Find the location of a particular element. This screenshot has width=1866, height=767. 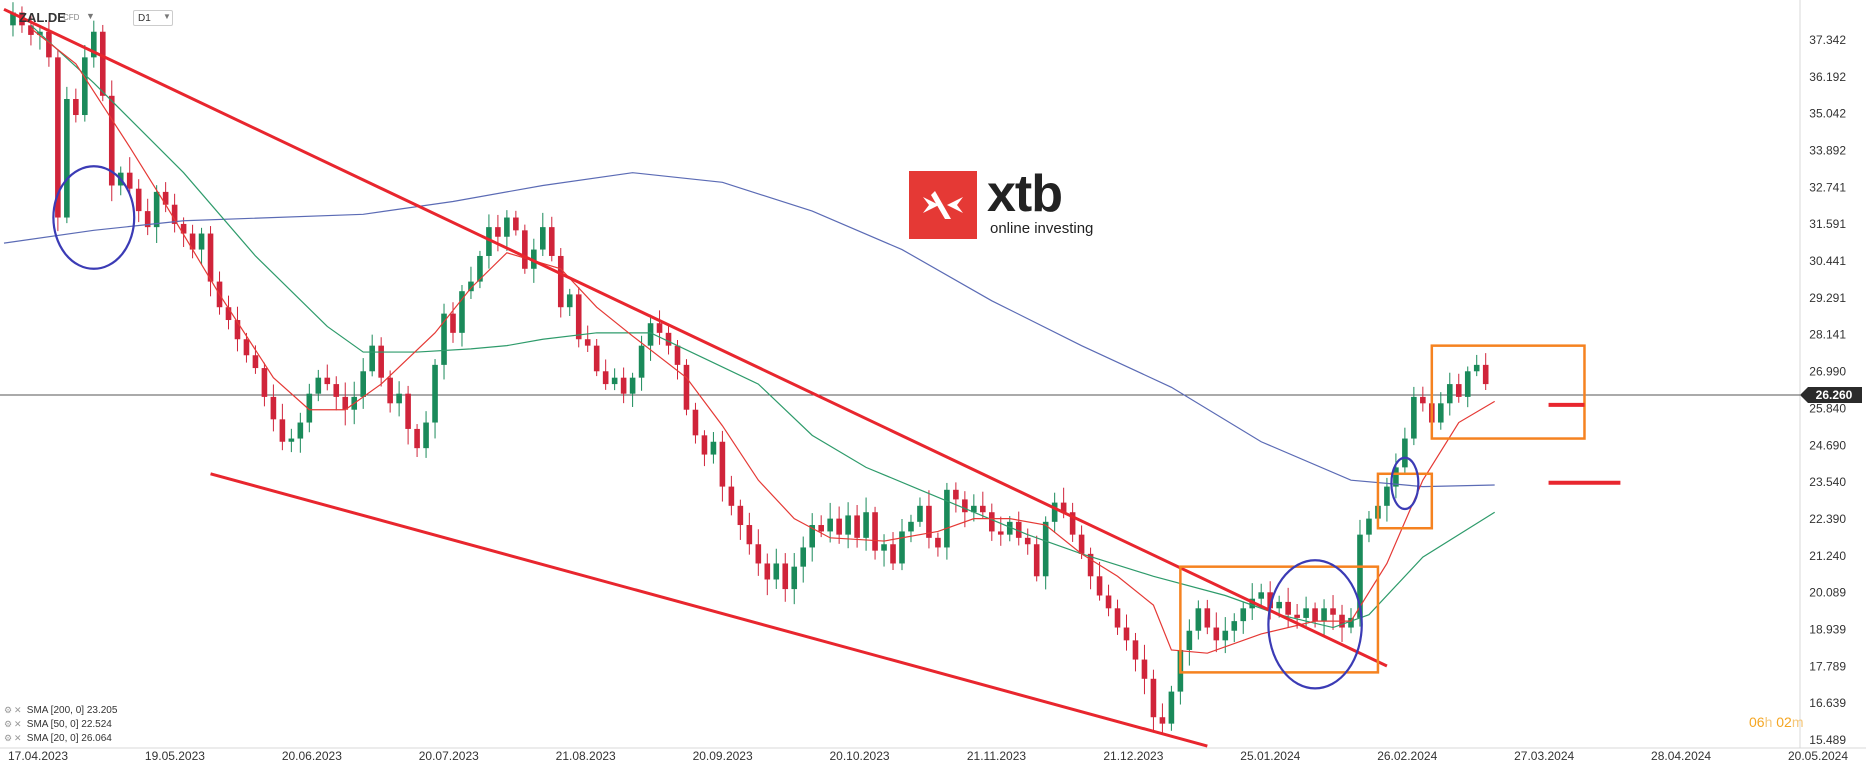

price-tick-label: 29.291 is located at coordinates (1827, 298).